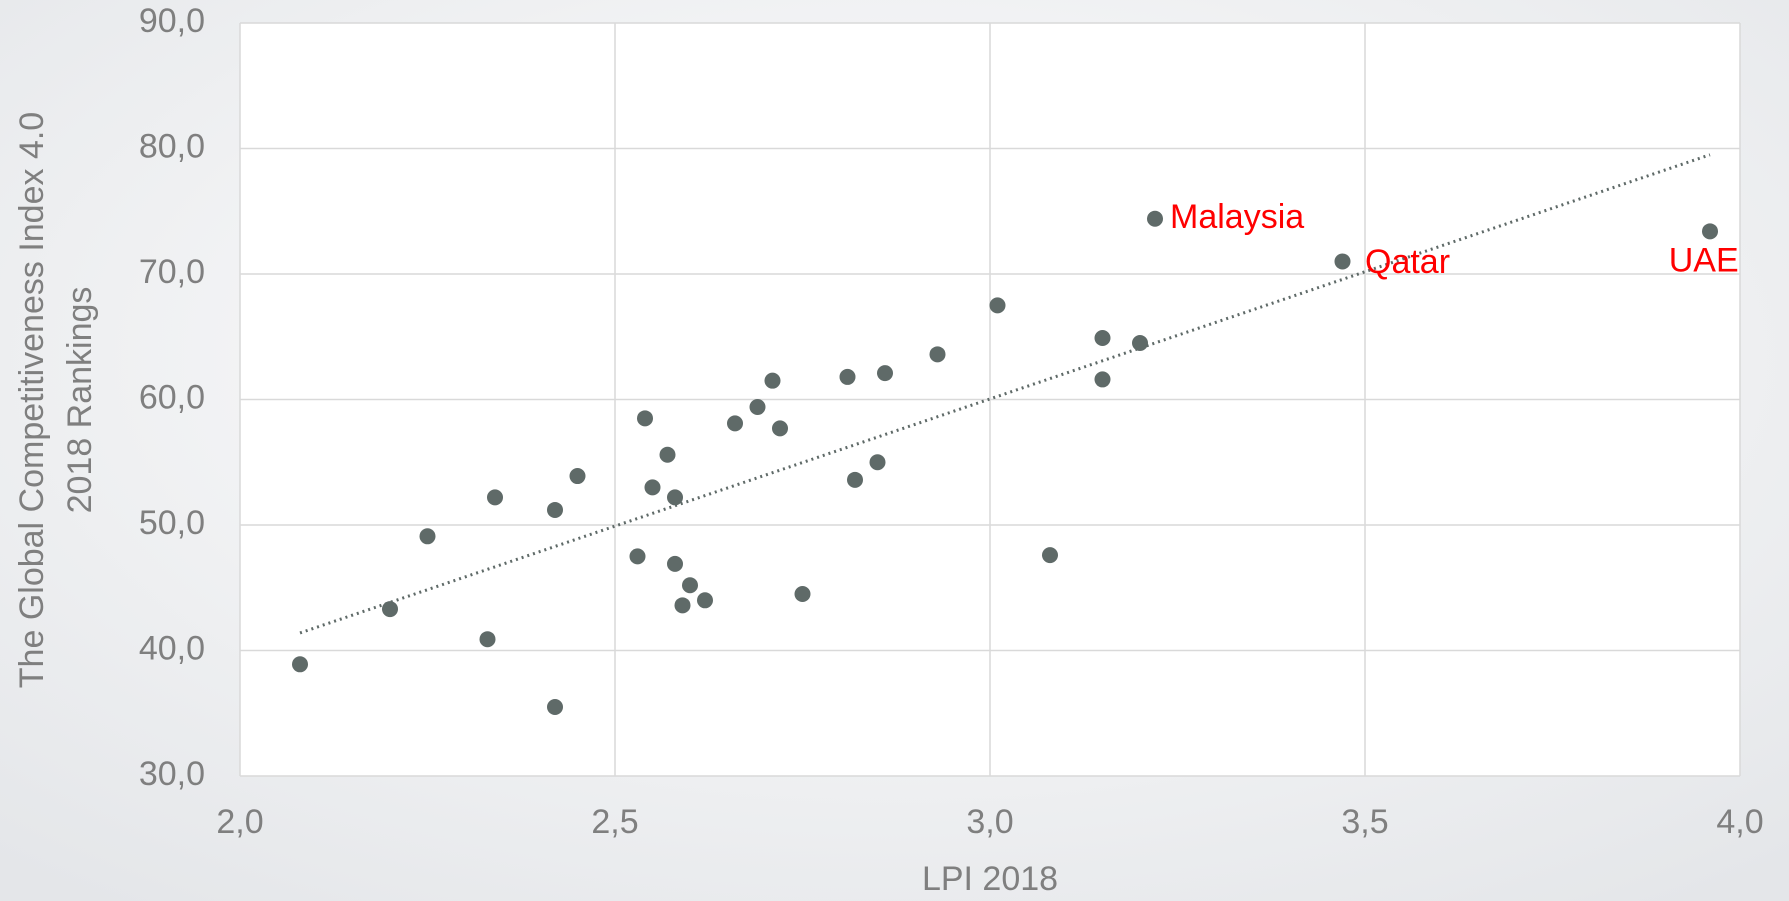  Describe the element at coordinates (239, 822) in the screenshot. I see `x-tick-label: 2,0` at that location.